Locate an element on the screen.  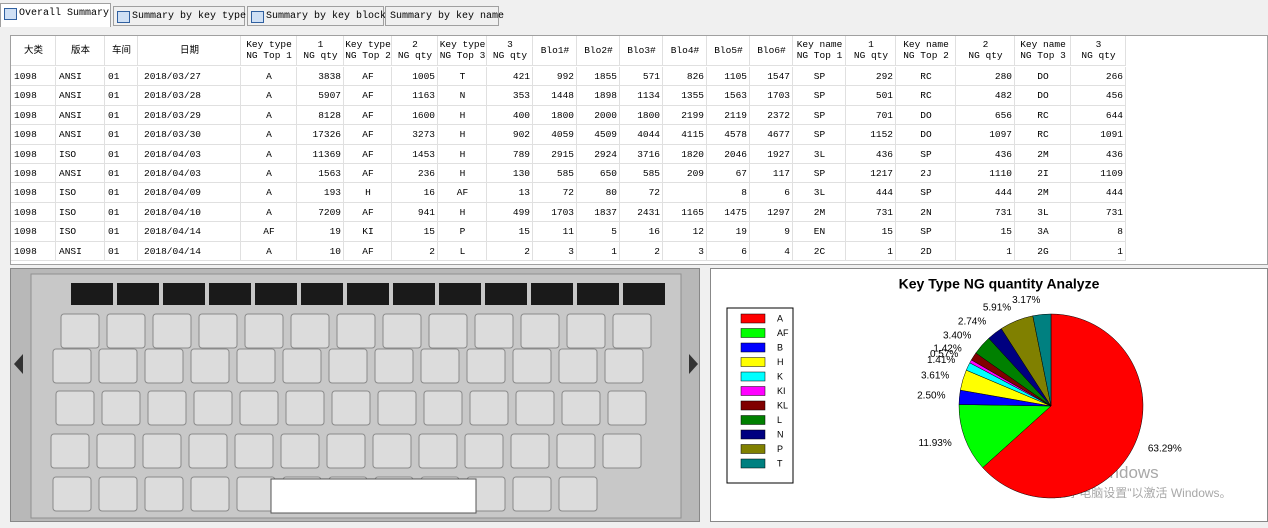
tab: Summary by key name is located at coordinates (444, 16).